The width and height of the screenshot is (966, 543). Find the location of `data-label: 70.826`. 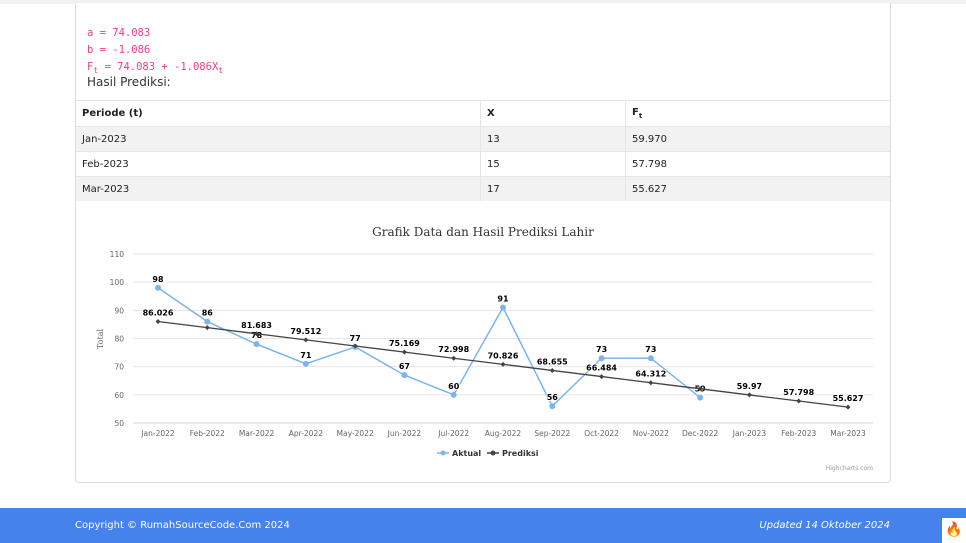

data-label: 70.826 is located at coordinates (503, 355).